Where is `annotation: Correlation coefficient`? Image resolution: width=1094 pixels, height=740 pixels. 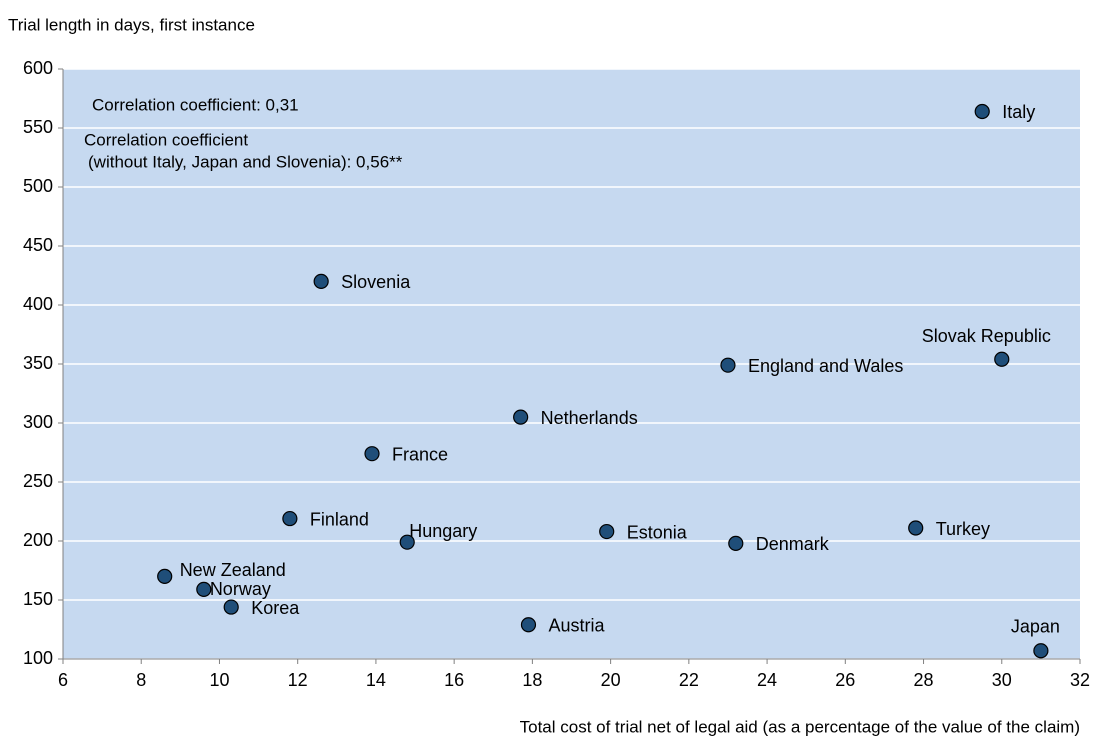
annotation: Correlation coefficient is located at coordinates (166, 139).